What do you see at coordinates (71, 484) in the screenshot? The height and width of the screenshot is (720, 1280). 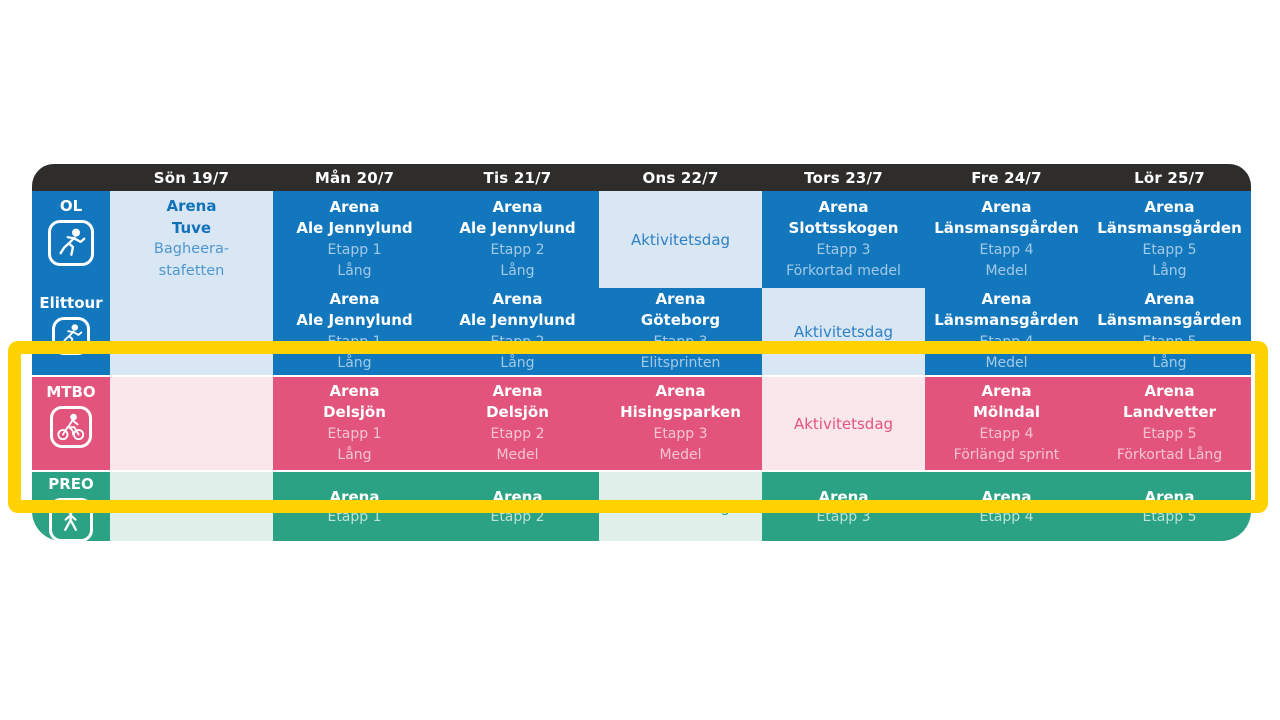 I see `row-label: PREO` at bounding box center [71, 484].